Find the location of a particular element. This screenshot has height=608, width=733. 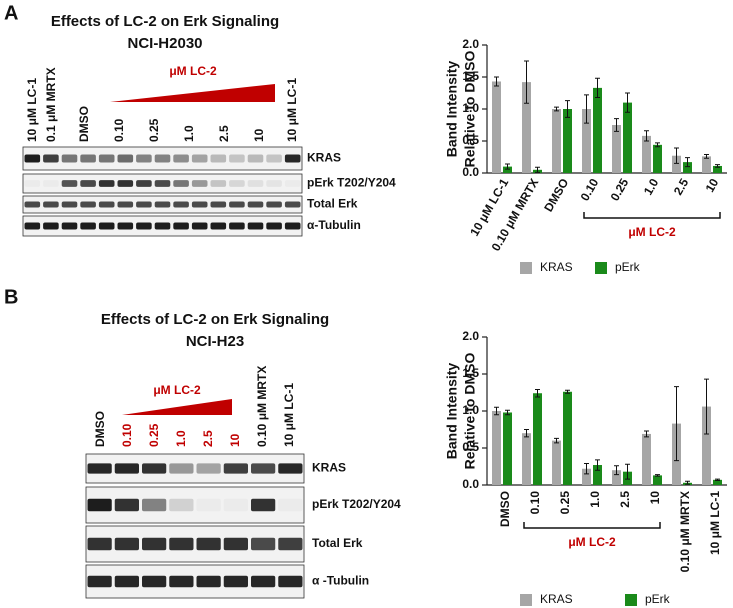

bracket is located at coordinates (652, 215).